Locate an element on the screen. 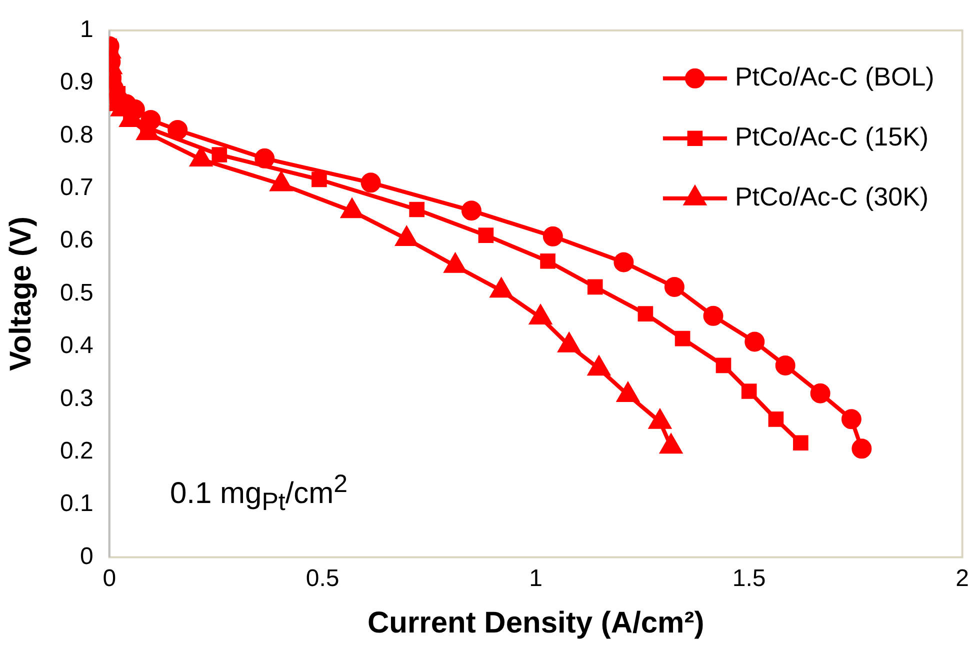 The height and width of the screenshot is (646, 977). x-tick-label: 0.5 is located at coordinates (323, 578).